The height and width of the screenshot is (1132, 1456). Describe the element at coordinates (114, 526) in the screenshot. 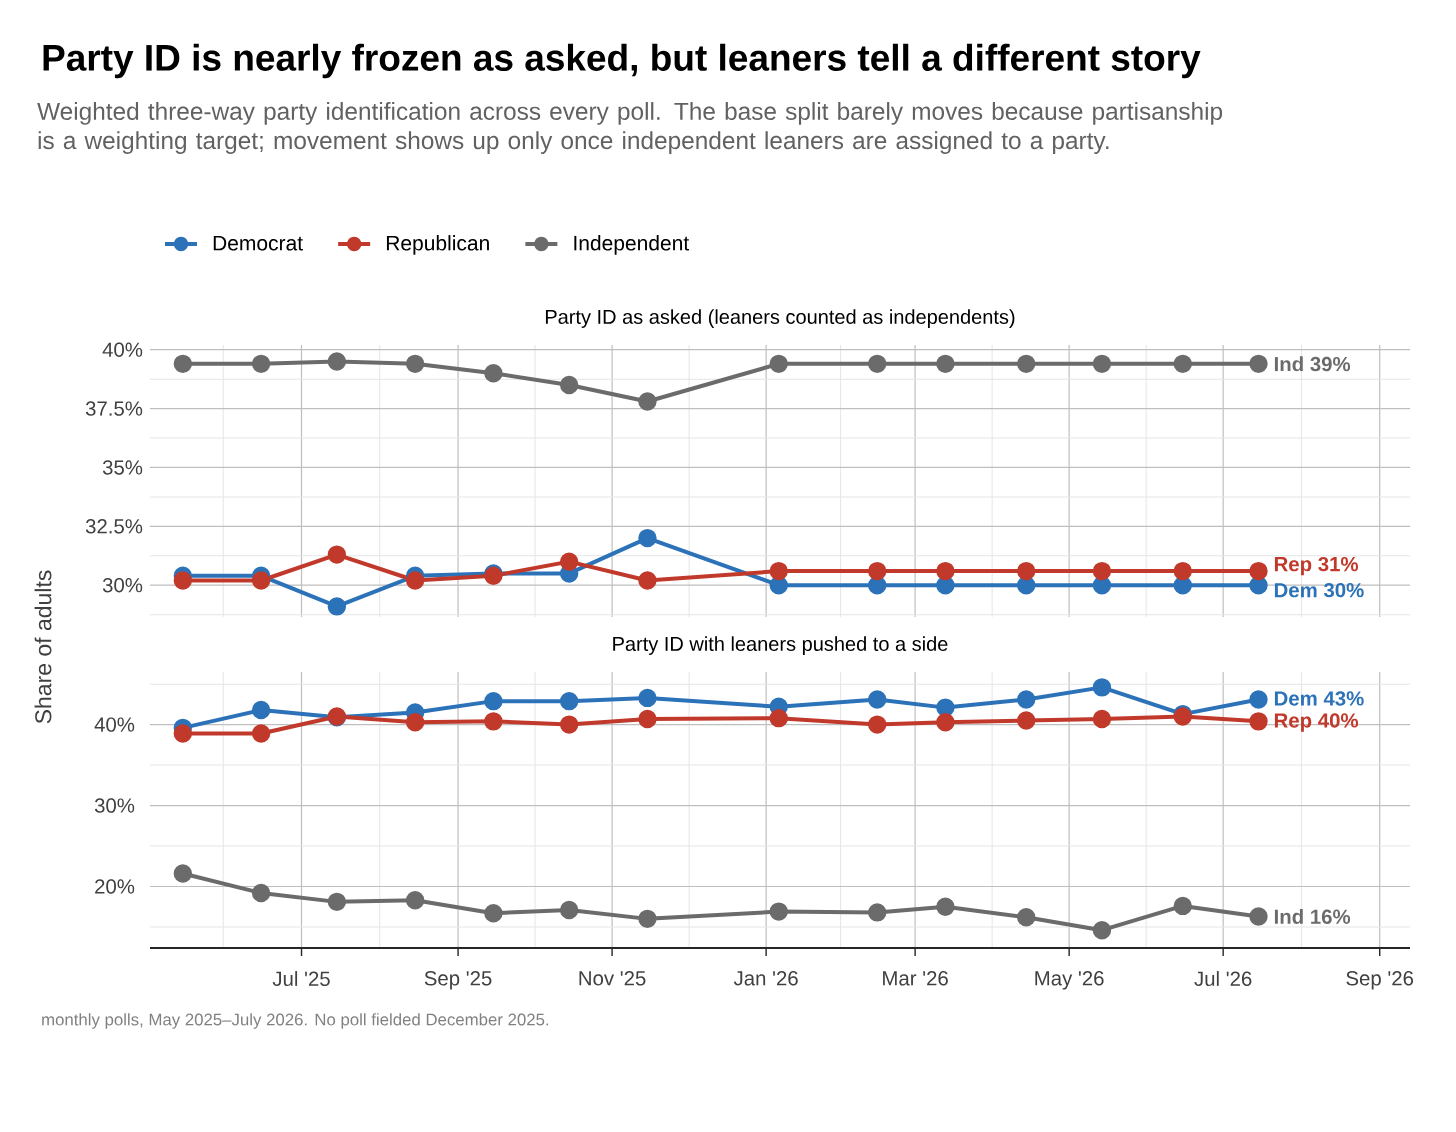

I see `y-tick-label: 32.5%` at that location.